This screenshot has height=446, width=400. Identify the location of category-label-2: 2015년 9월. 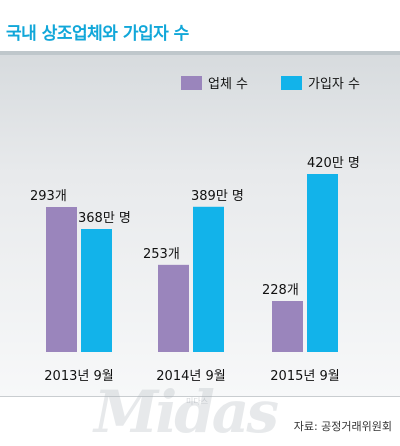
(304, 376).